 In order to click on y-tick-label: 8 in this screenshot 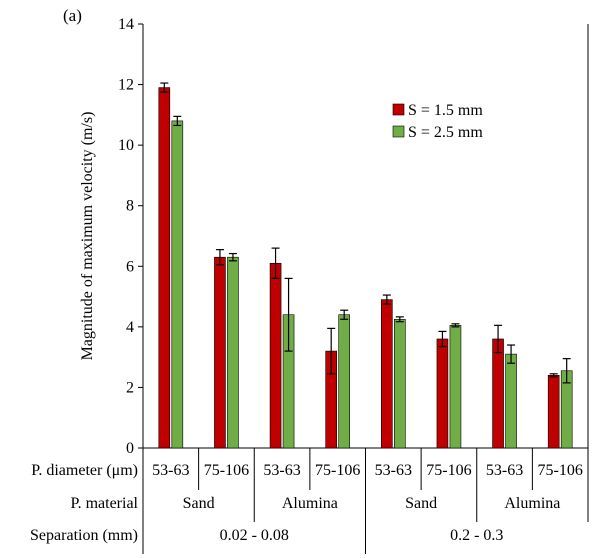, I will do `click(130, 206)`.